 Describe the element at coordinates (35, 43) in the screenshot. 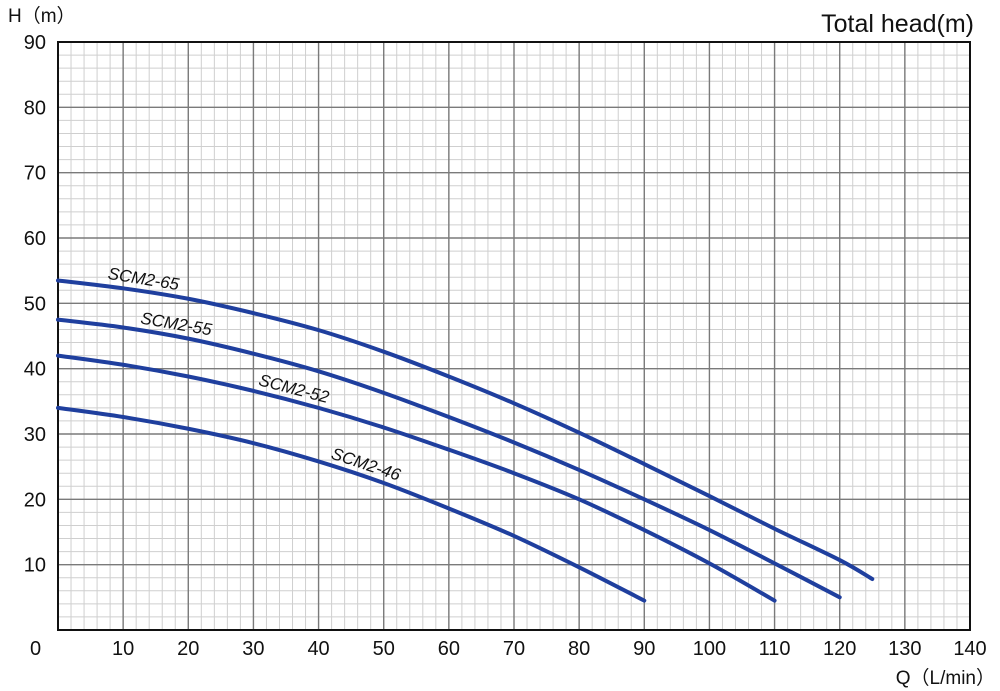

I see `y-tick-label: 90` at that location.